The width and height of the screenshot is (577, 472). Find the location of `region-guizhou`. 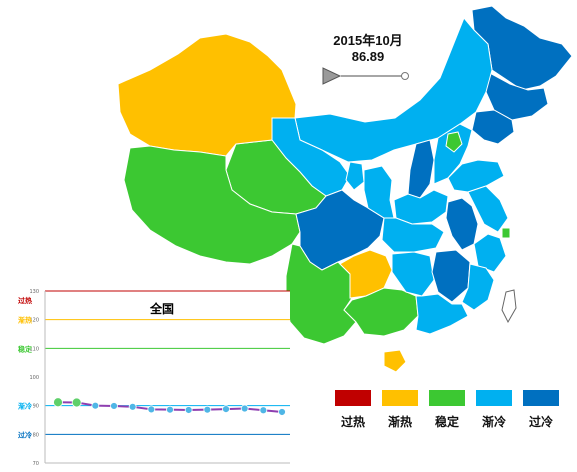

region-guizhou is located at coordinates (366, 274).